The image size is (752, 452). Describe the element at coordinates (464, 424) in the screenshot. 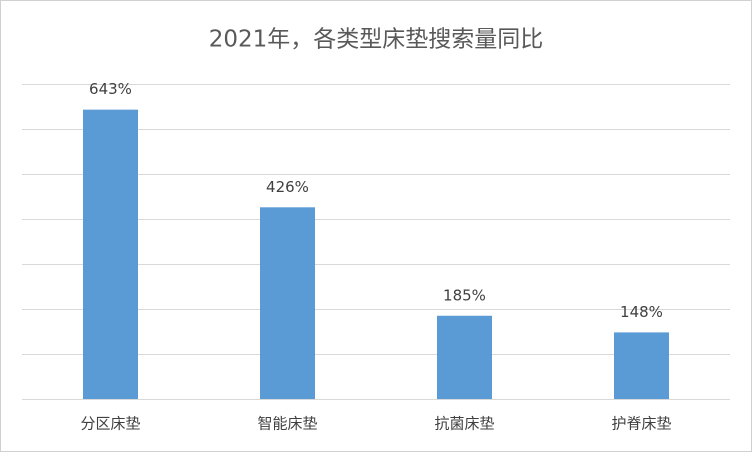

I see `x-tick-label: 抗菌床垫` at that location.